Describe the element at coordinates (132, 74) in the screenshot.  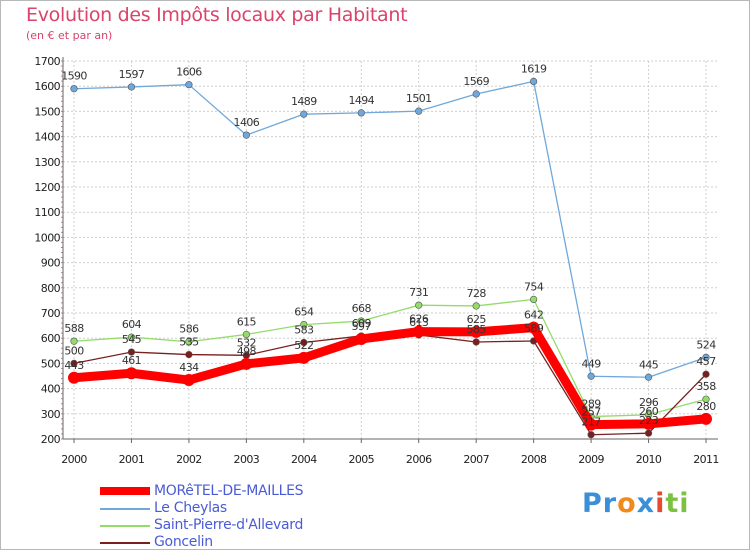
I see `data-label: 1597` at that location.